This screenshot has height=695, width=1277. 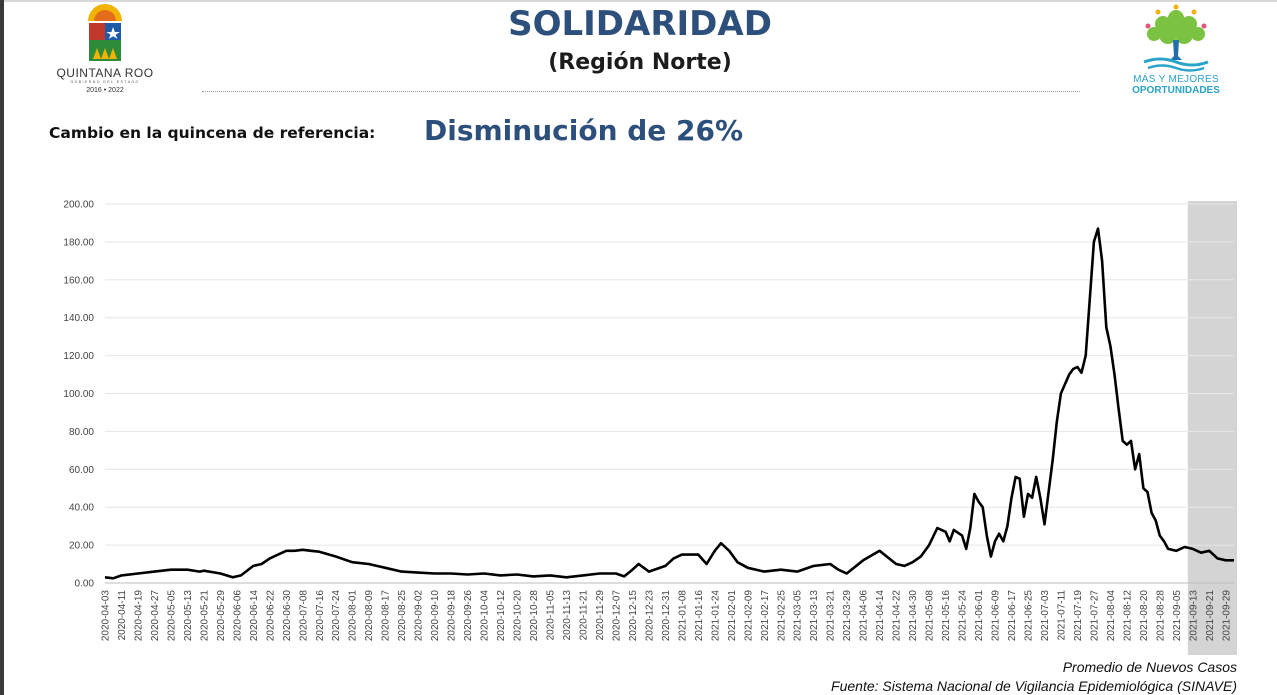 What do you see at coordinates (699, 616) in the screenshot?
I see `x-tick-label: 2021-01-16` at bounding box center [699, 616].